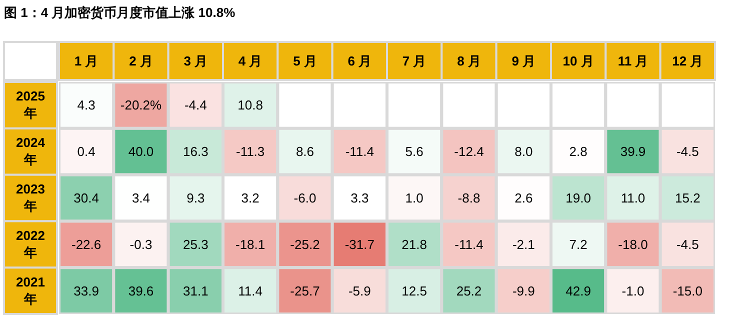 Image resolution: width=731 pixels, height=327 pixels. Describe the element at coordinates (688, 61) in the screenshot. I see `x-tick-label: 12 月` at that location.